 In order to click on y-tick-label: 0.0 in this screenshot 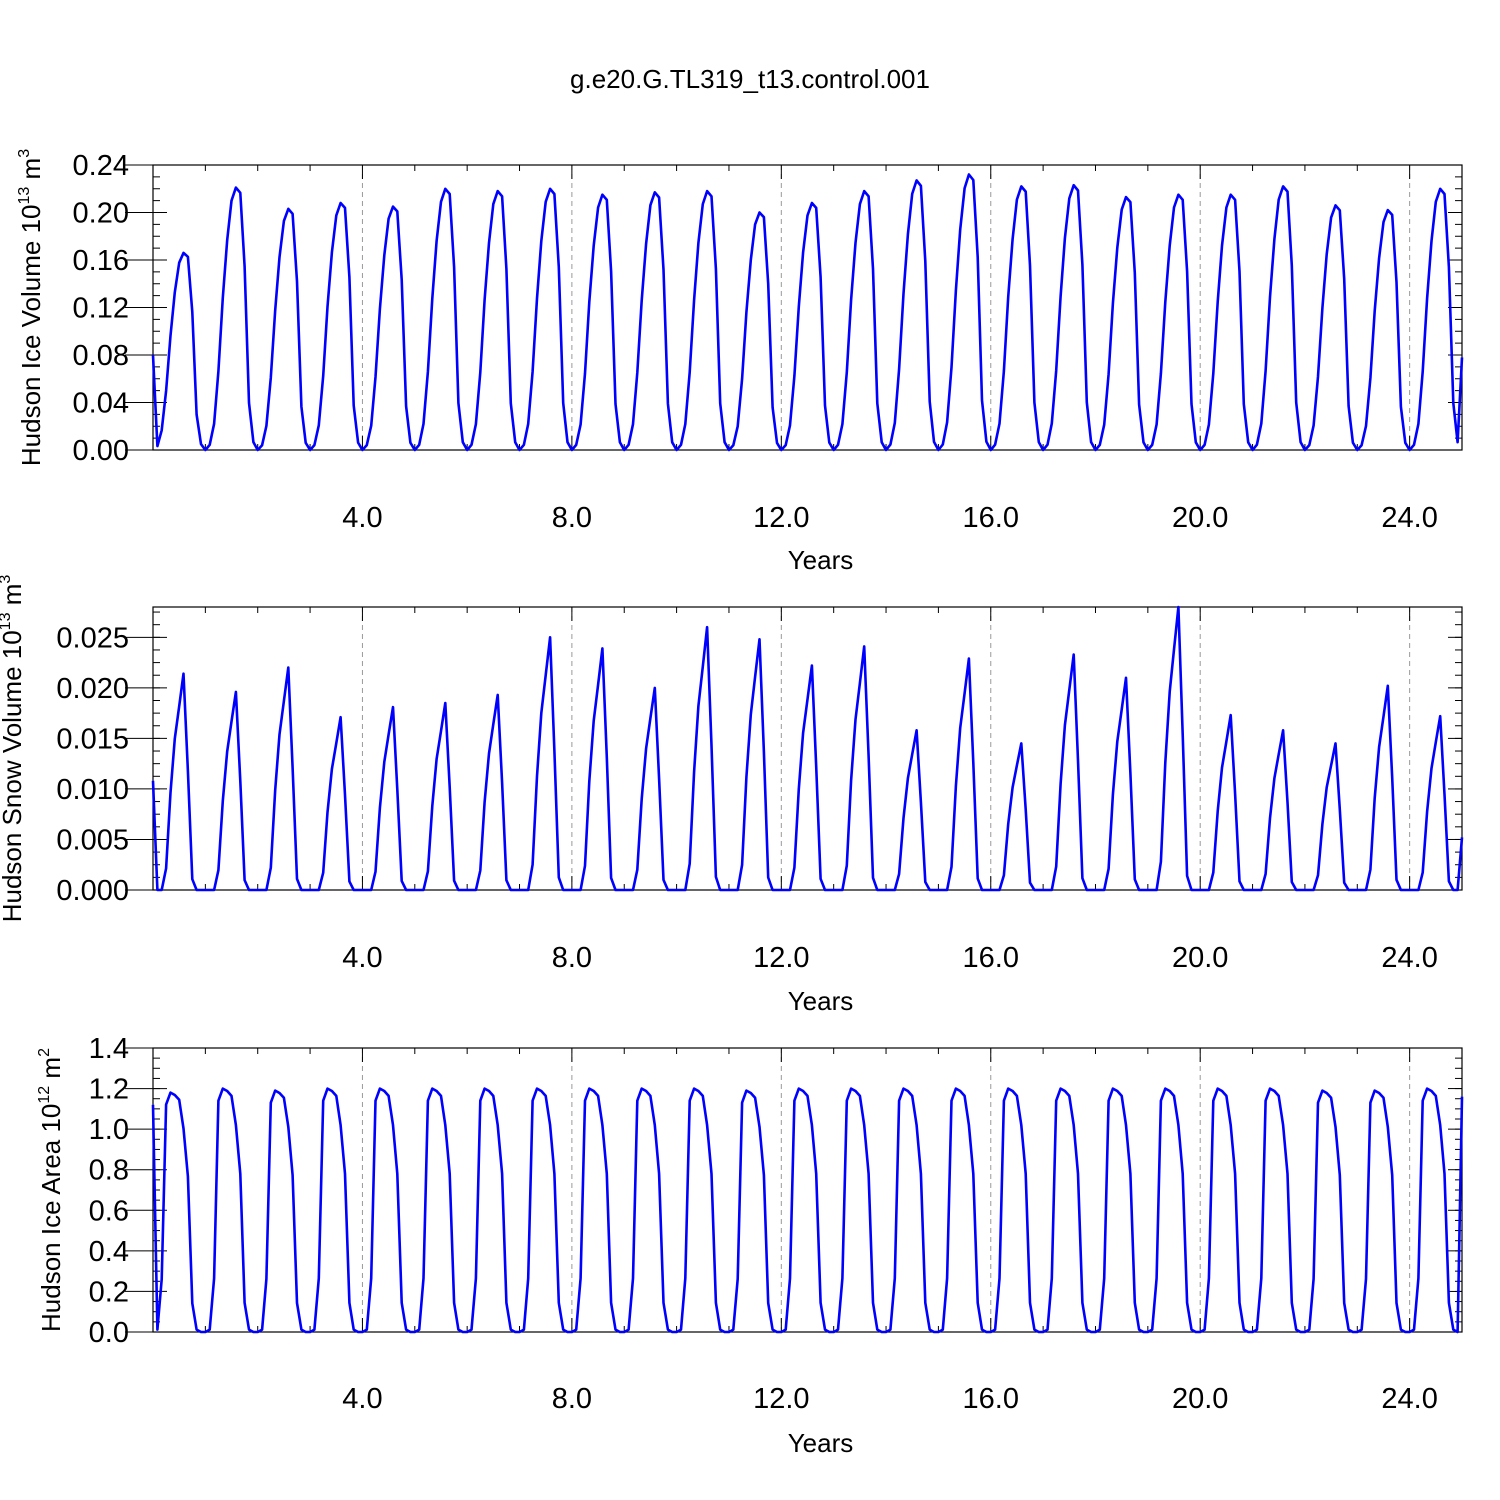, I will do `click(109, 1333)`.